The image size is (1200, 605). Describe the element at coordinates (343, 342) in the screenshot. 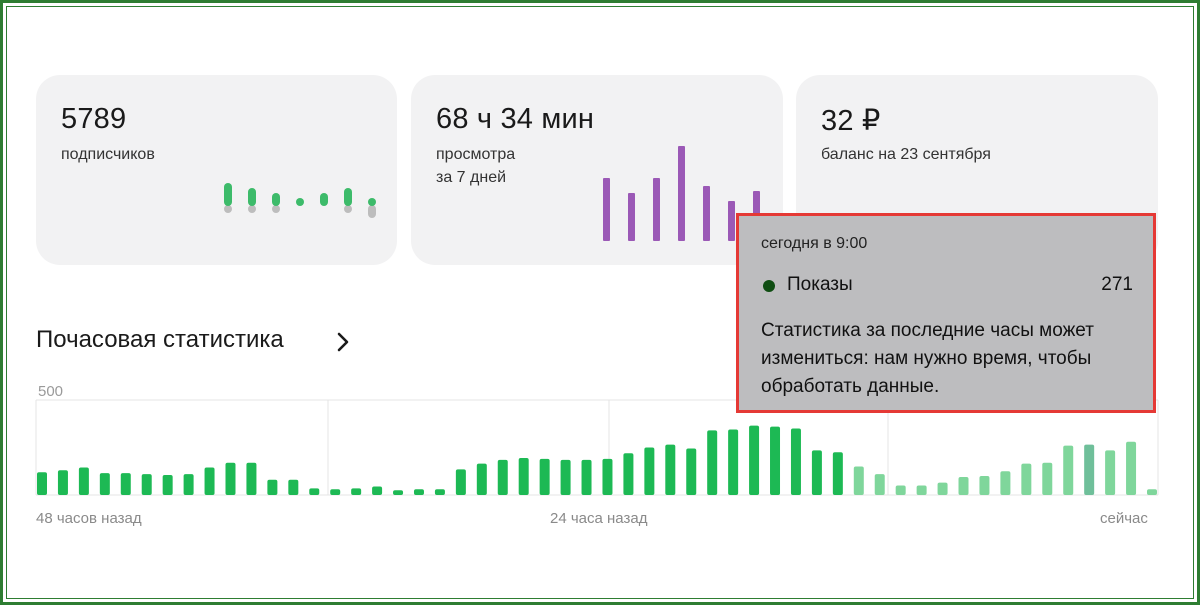

I see `chevron-right-icon` at that location.